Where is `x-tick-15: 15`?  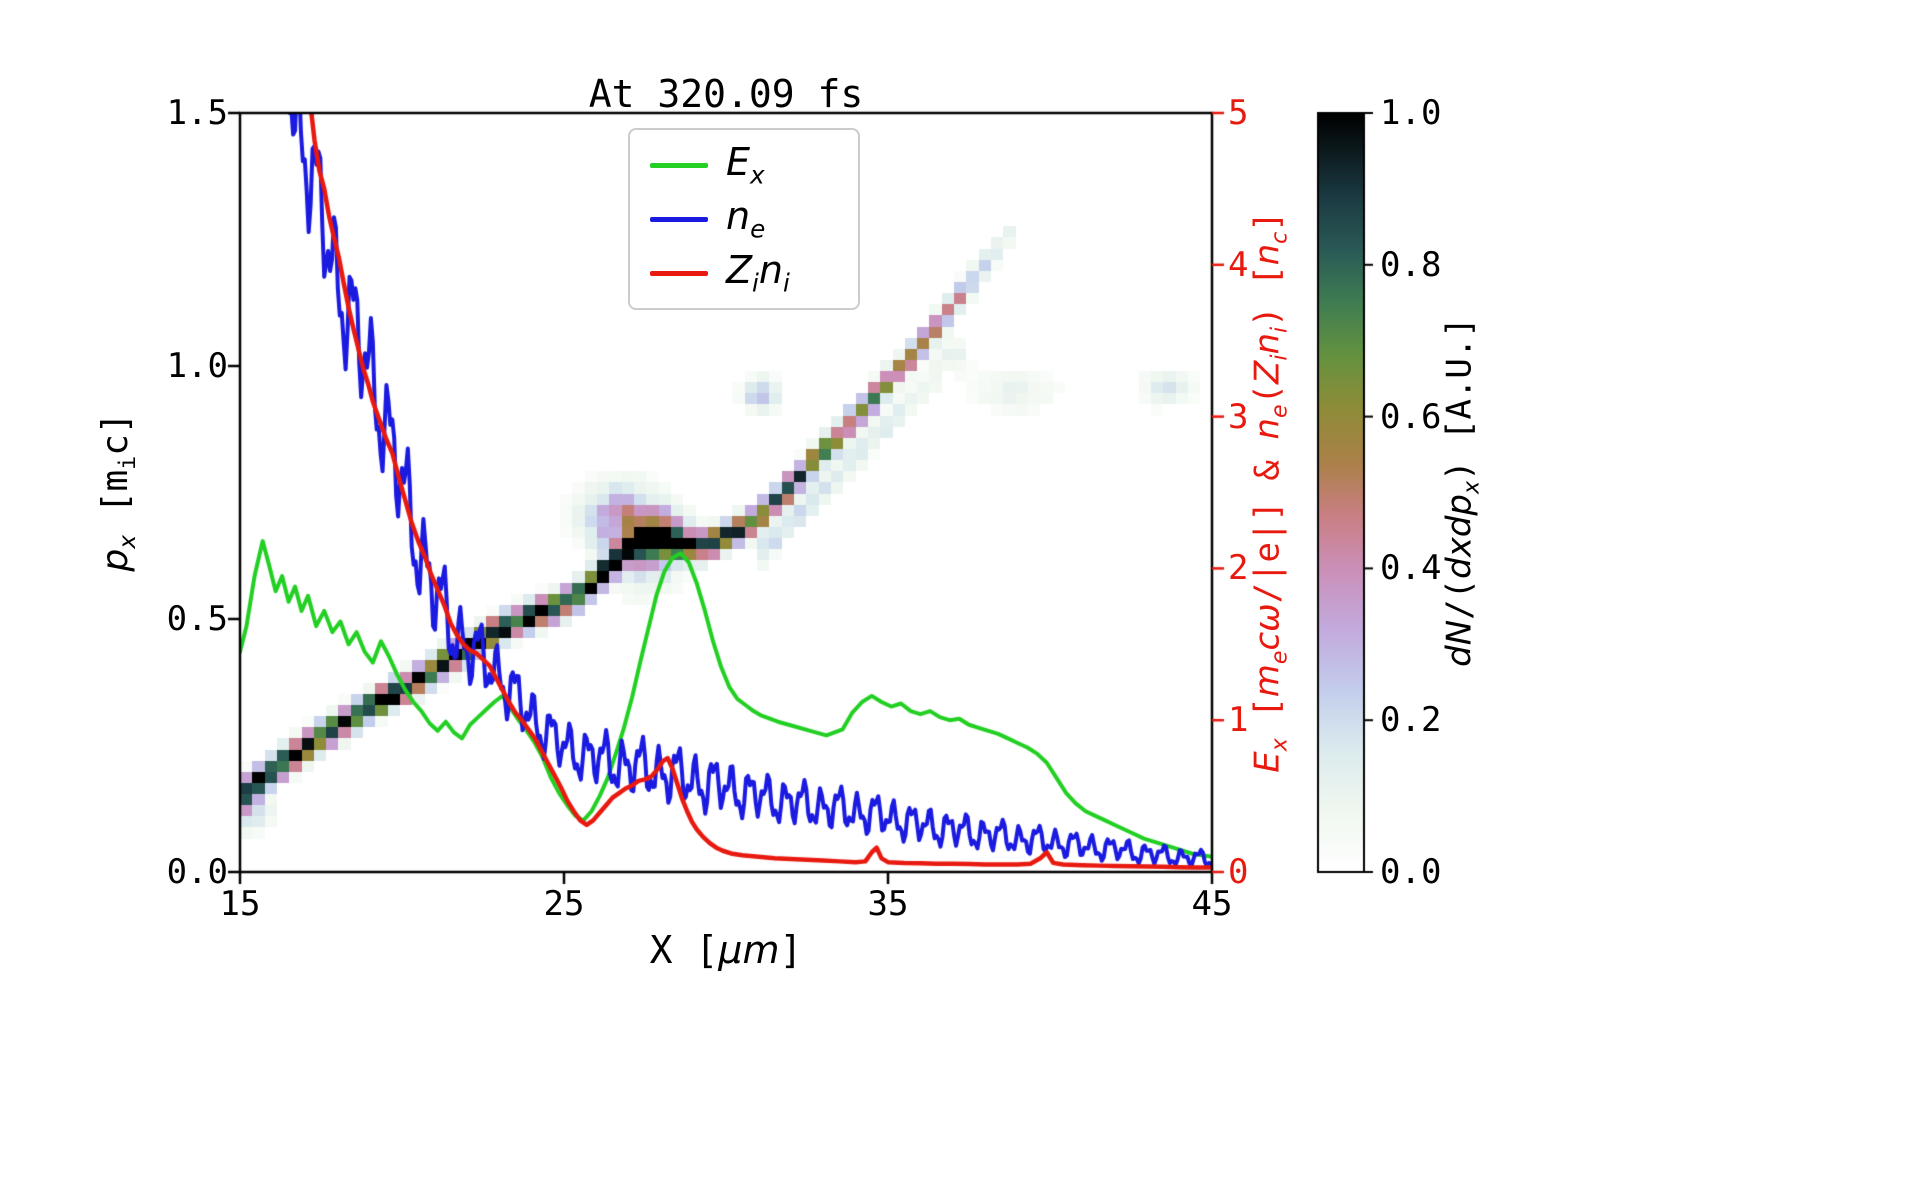 x-tick-15: 15 is located at coordinates (240, 904).